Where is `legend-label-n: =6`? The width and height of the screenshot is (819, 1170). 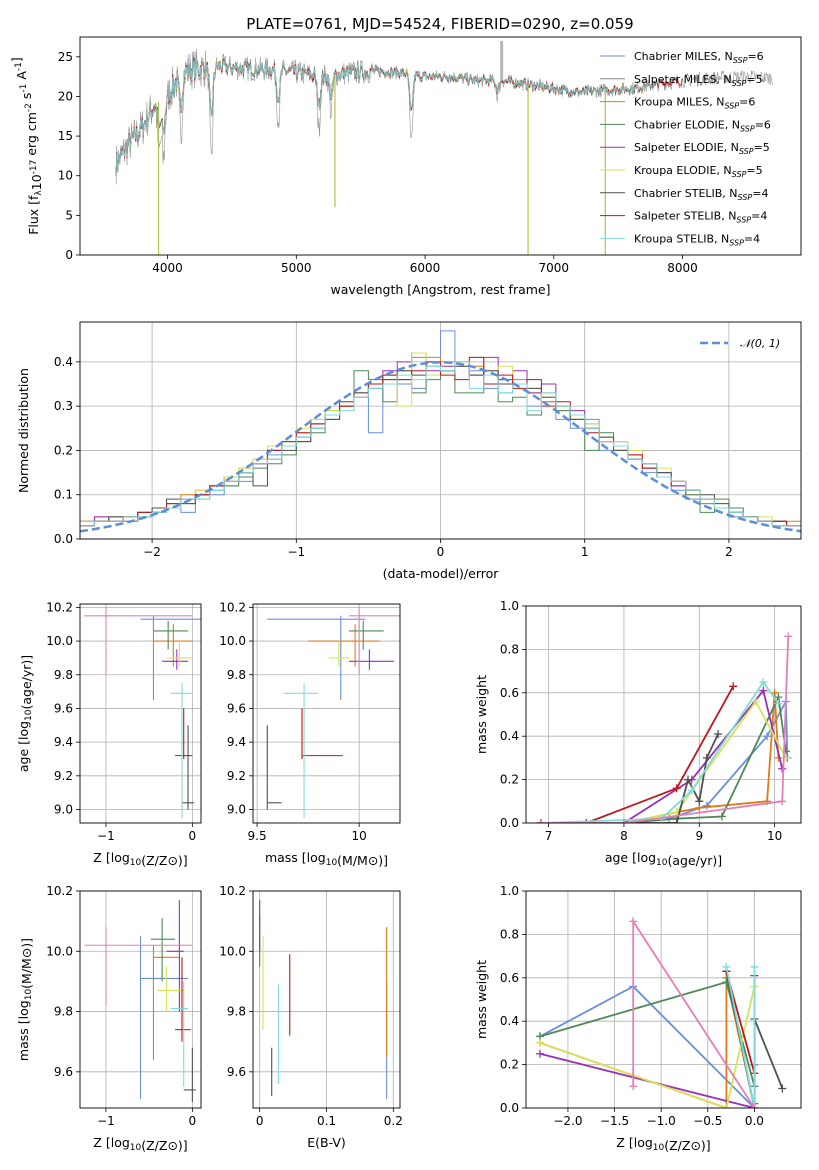
legend-label-n: =6 is located at coordinates (747, 102).